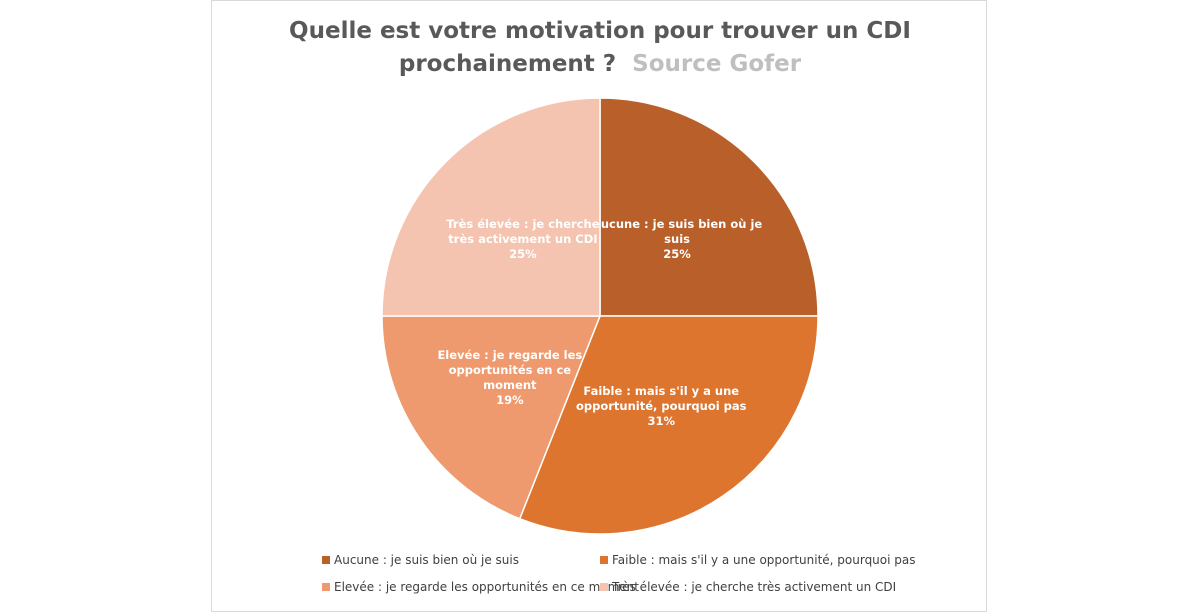 This screenshot has height=614, width=1200. I want to click on slice-label-line: Elevée : je regarde les, so click(509, 355).